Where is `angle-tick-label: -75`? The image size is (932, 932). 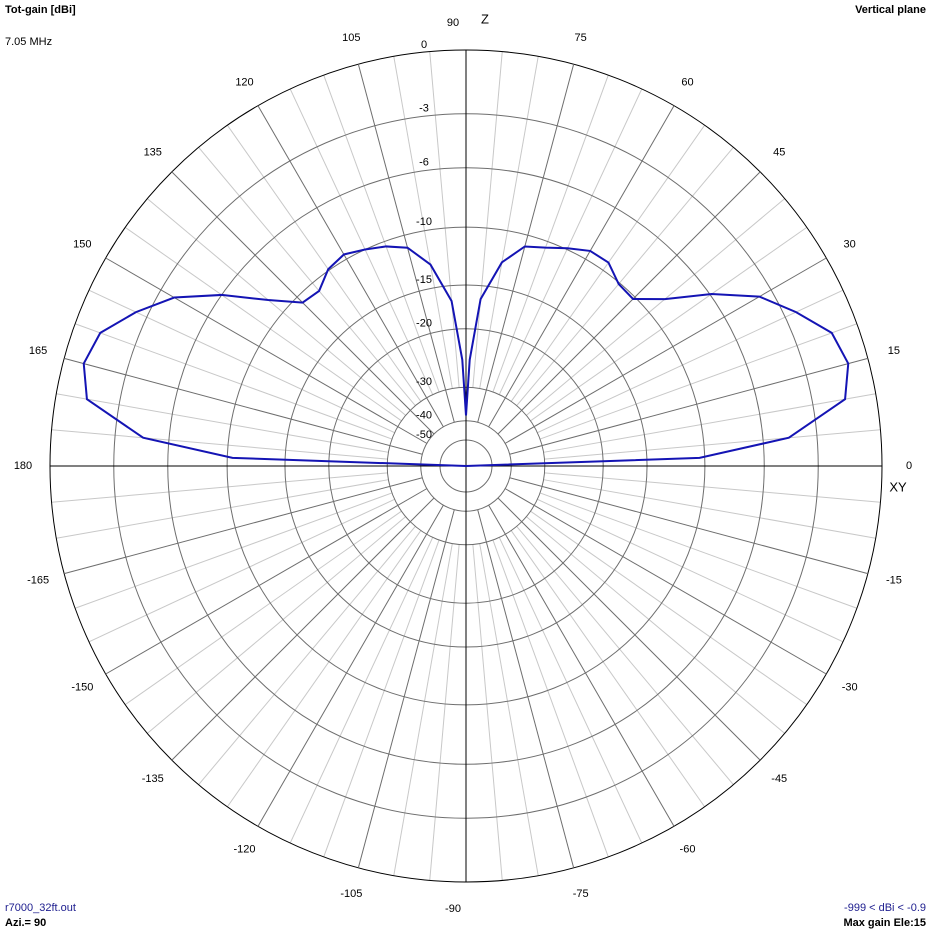
angle-tick-label: -75 is located at coordinates (581, 894).